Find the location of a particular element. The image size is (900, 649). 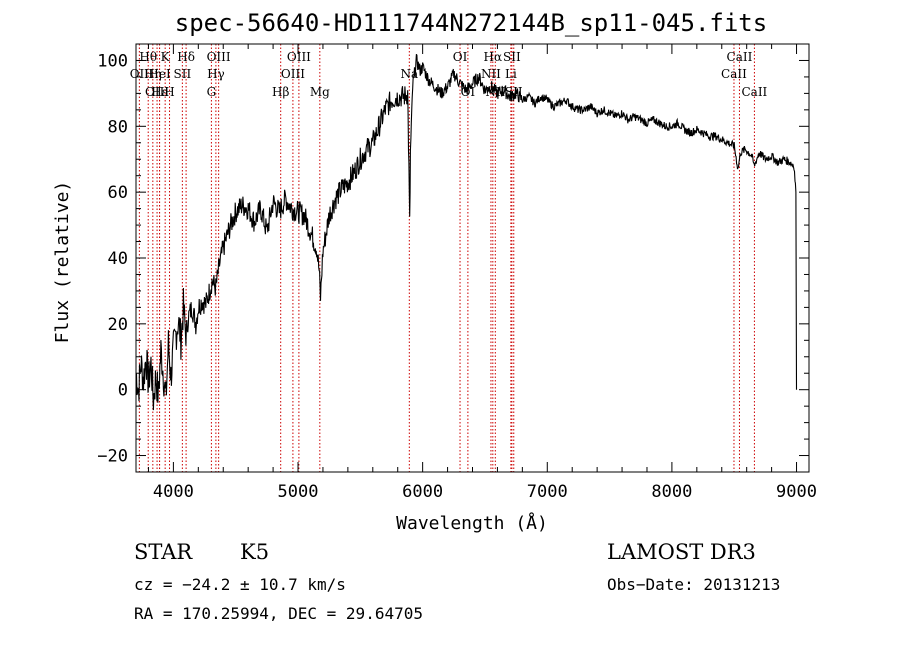

y-tick-label: 80 is located at coordinates (118, 127).